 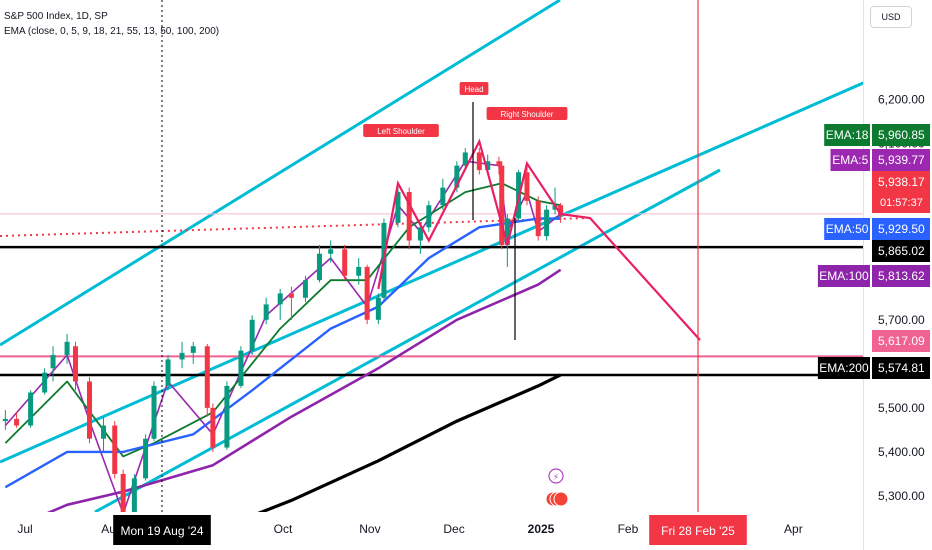 I want to click on price-tag: 5,938.17 01:57:37, so click(x=901, y=192).